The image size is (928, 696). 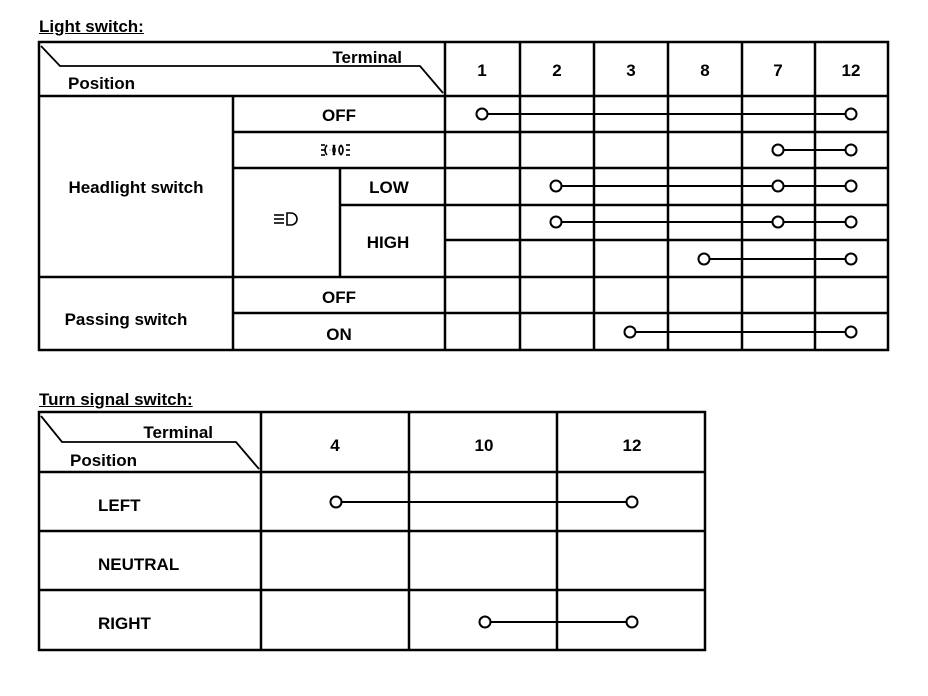 I want to click on passing-off: OFF, so click(x=339, y=297).